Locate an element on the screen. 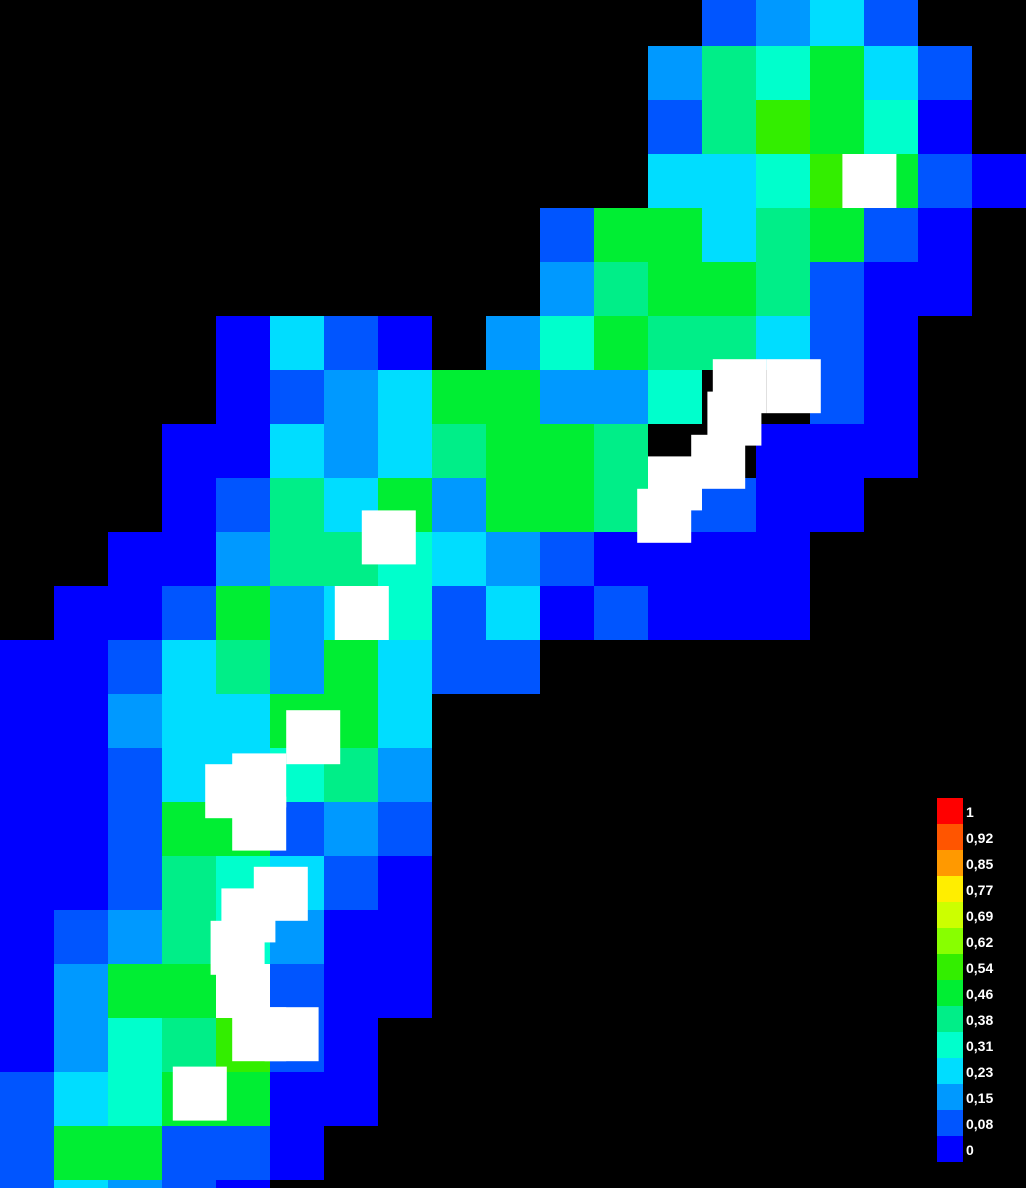 This screenshot has width=1026, height=1188. legend-label: 0,23 is located at coordinates (979, 1072).